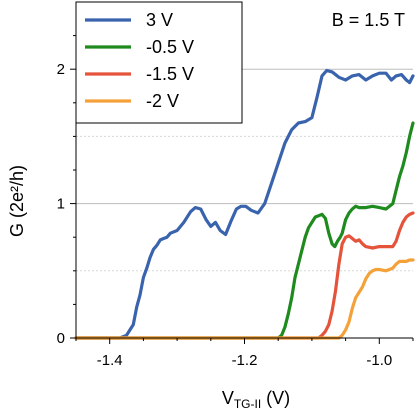 Image resolution: width=415 pixels, height=419 pixels. I want to click on y-tick-label: 2, so click(61, 69).